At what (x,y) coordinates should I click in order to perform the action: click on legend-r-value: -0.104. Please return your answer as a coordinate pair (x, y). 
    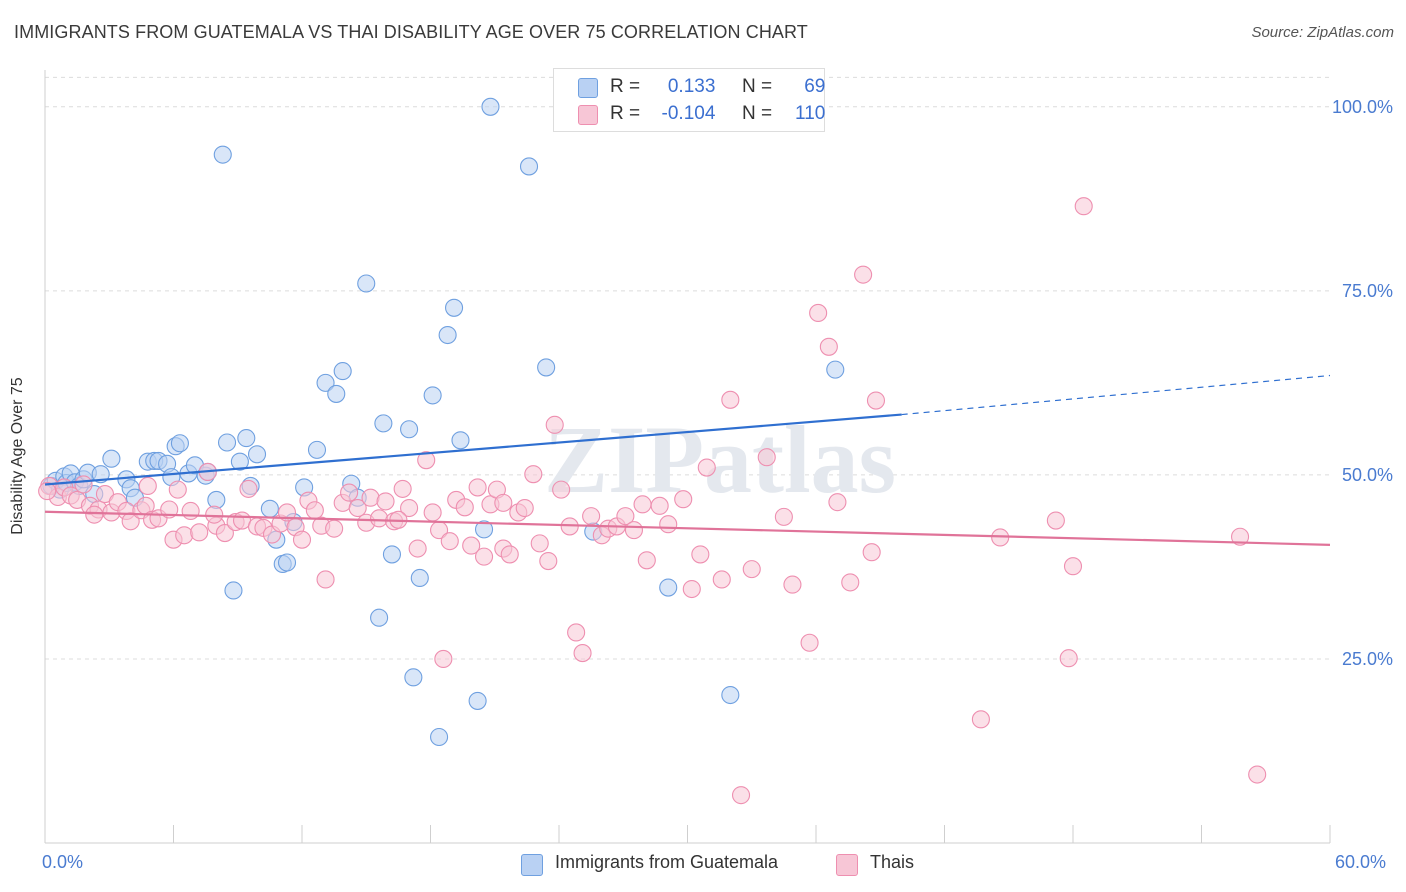
    Looking at the image, I should click on (688, 113).